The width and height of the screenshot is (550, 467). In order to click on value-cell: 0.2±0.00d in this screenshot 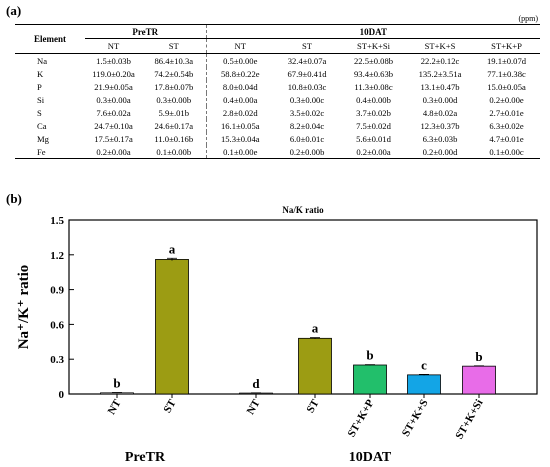, I will do `click(440, 152)`.